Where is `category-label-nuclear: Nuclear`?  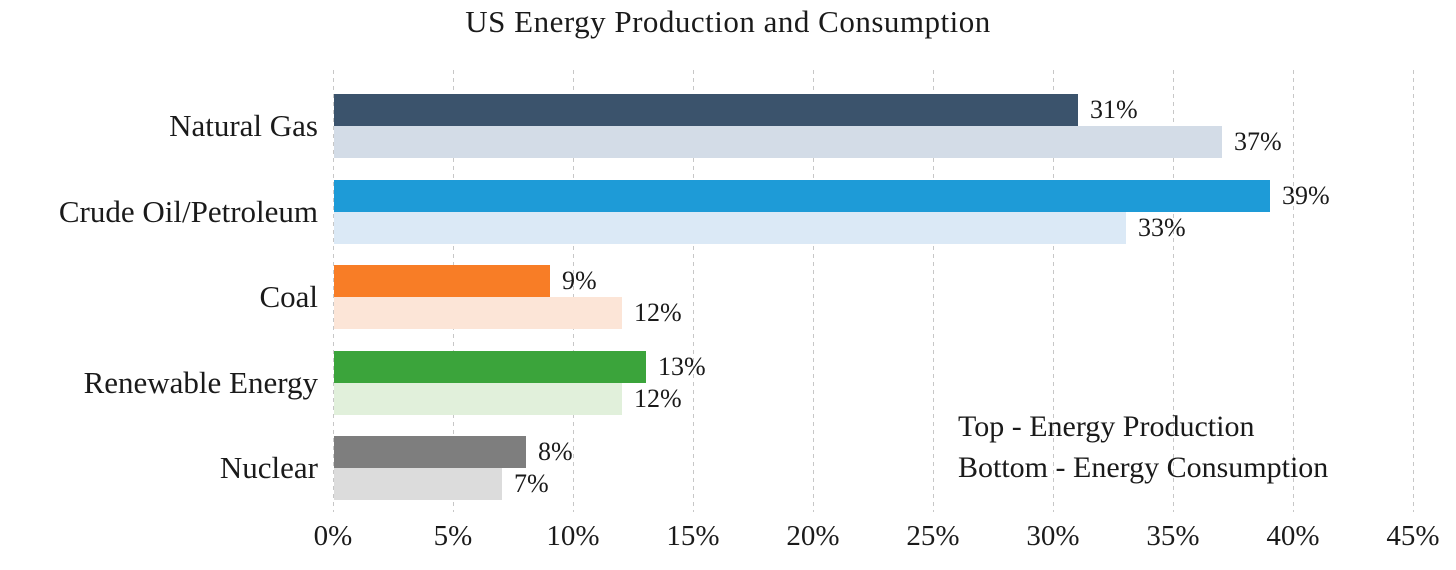 category-label-nuclear: Nuclear is located at coordinates (268, 468).